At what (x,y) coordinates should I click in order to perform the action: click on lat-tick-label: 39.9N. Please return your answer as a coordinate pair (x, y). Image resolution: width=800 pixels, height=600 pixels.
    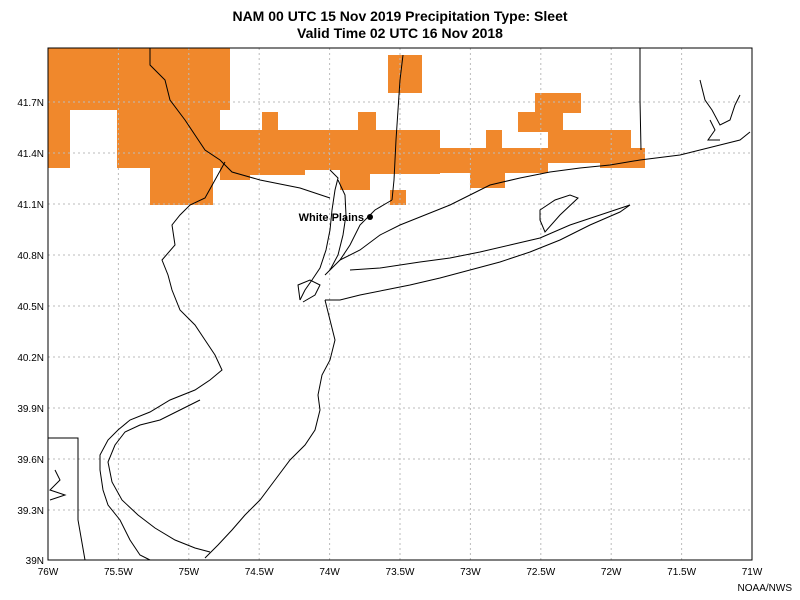
    Looking at the image, I should click on (30, 409).